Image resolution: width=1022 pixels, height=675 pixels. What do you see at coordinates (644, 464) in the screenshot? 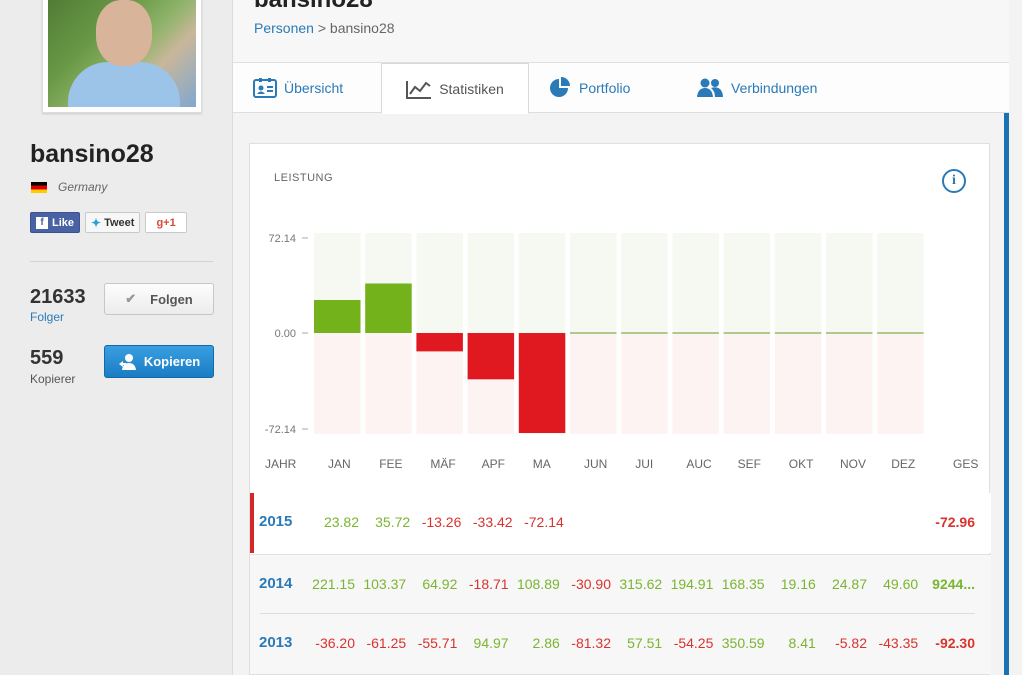
I see `x-tick-label: JUI` at bounding box center [644, 464].